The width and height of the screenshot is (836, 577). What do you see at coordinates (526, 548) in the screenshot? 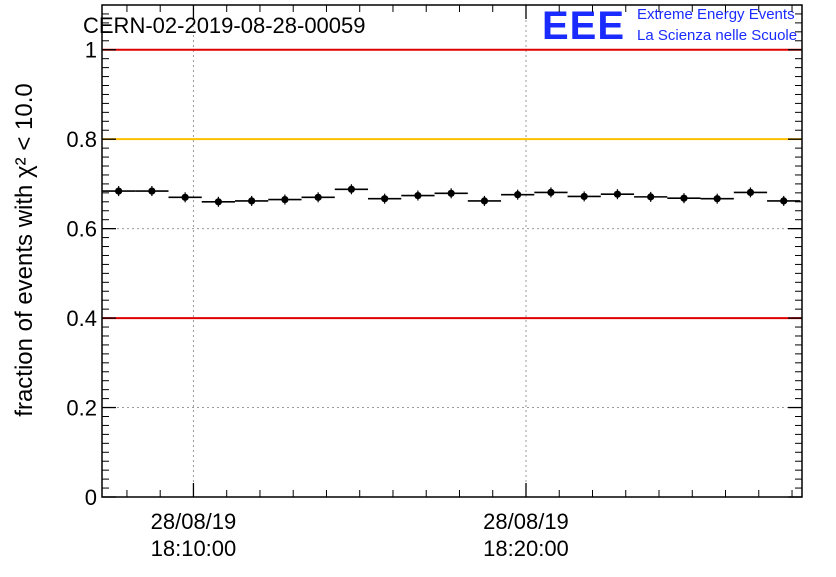
I see `x-tick-label-time: 18:20:00` at bounding box center [526, 548].